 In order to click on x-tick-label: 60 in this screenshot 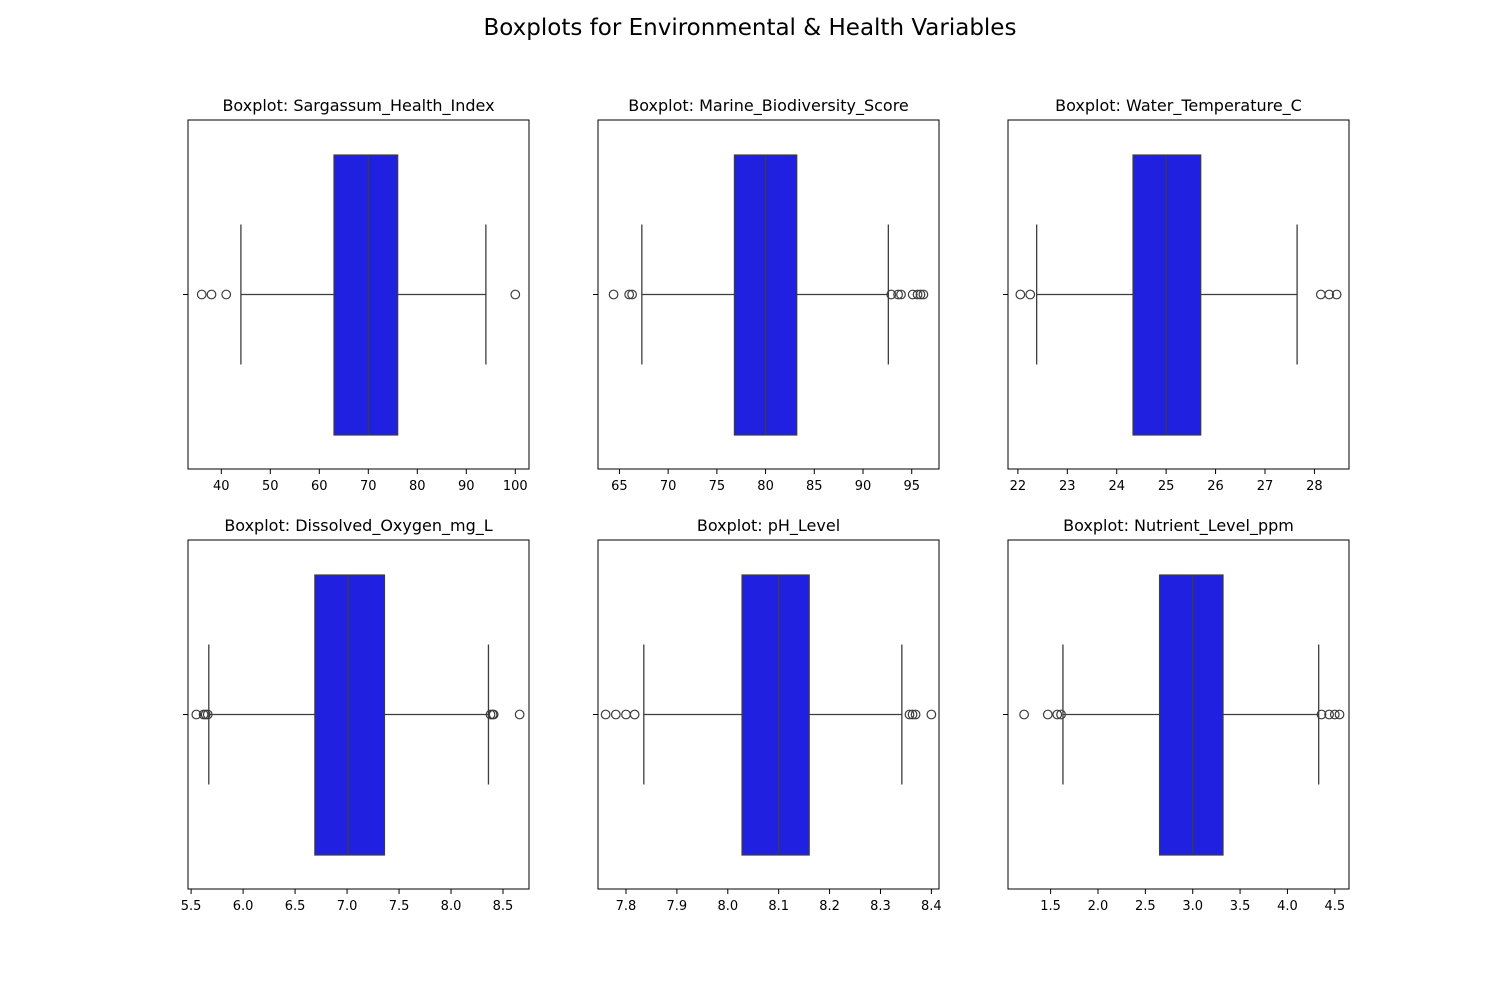, I will do `click(319, 486)`.